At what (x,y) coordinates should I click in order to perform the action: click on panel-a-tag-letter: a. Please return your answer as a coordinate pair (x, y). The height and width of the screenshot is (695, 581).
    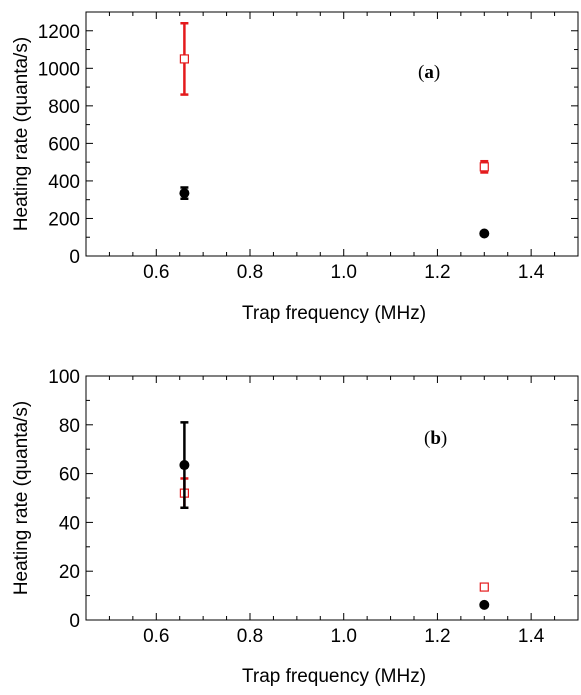
    Looking at the image, I should click on (429, 72).